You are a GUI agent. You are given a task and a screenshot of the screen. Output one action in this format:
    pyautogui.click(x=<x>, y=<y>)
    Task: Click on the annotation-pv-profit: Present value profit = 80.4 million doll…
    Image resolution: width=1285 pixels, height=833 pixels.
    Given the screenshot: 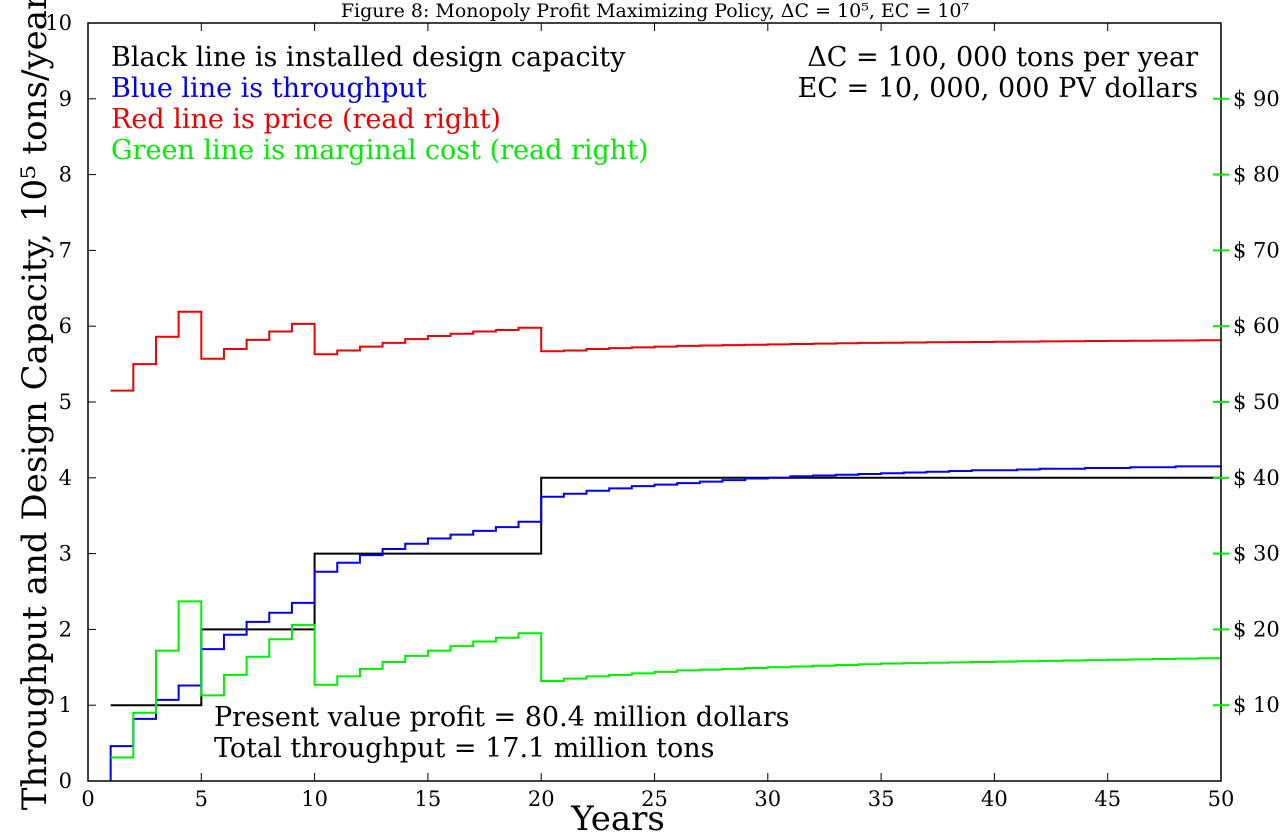 What is the action you would take?
    pyautogui.click(x=501, y=717)
    